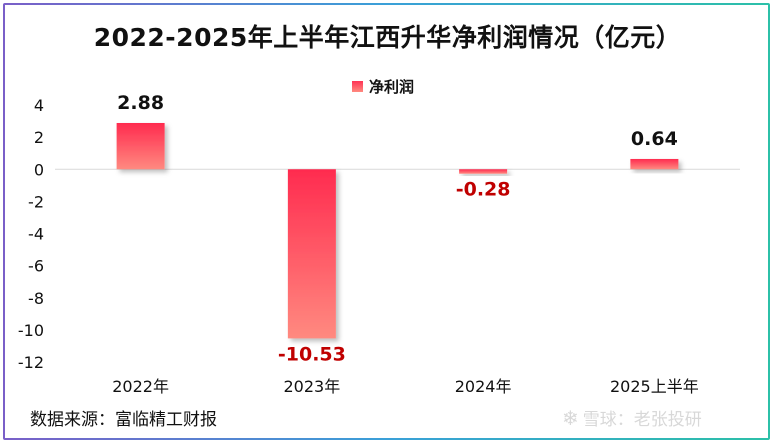  I want to click on watermark-text: 雪球：老张投研, so click(642, 420).